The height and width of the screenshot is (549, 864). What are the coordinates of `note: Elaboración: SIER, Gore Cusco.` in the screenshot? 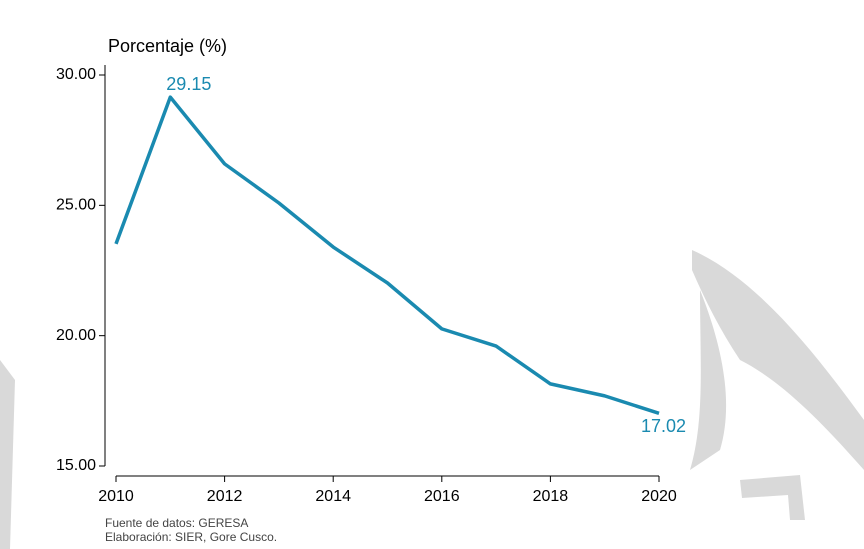 It's located at (191, 537).